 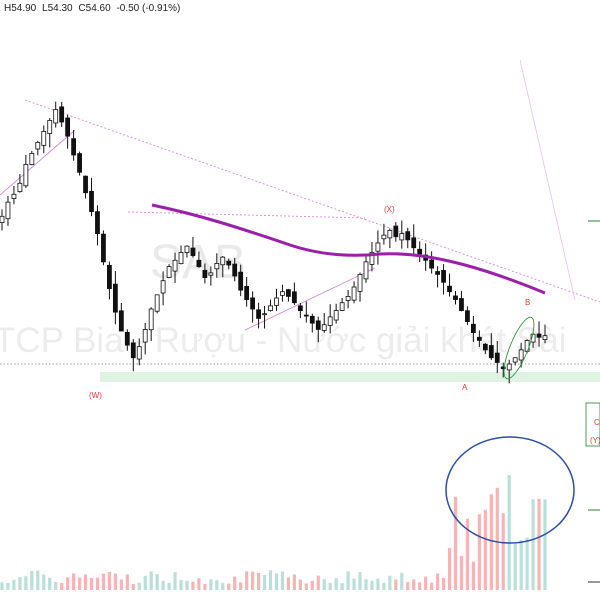 I want to click on triangle-top-line, so click(x=246, y=215).